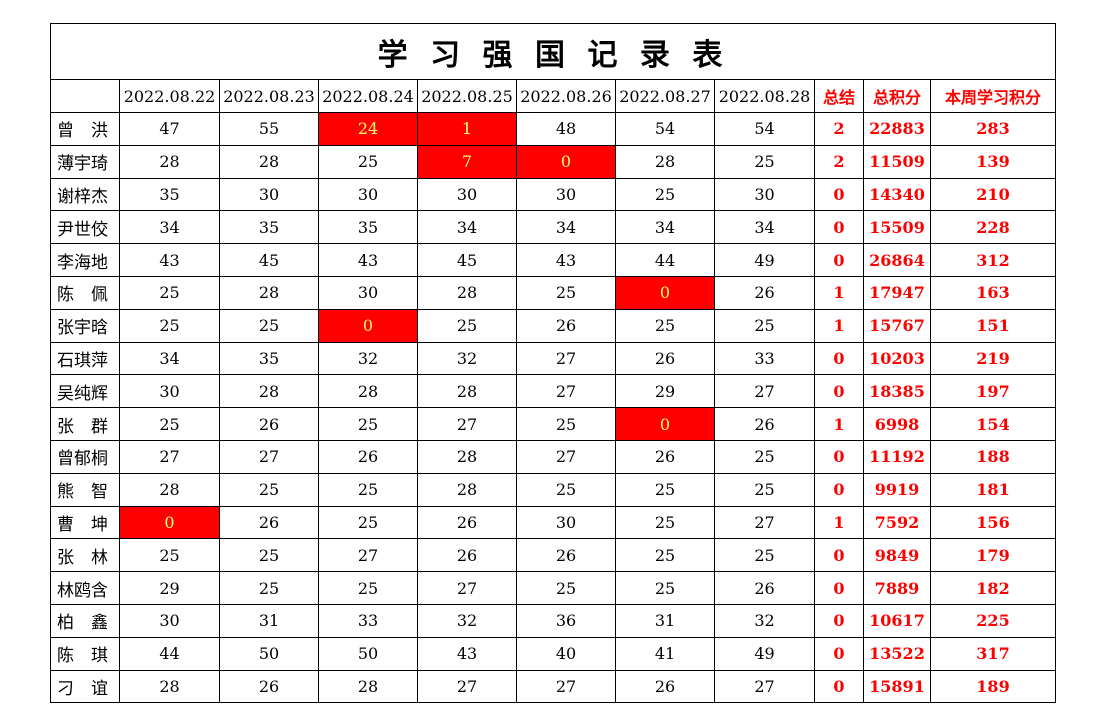 This screenshot has height=725, width=1104. Describe the element at coordinates (993, 260) in the screenshot. I see `week-cell: 312` at that location.